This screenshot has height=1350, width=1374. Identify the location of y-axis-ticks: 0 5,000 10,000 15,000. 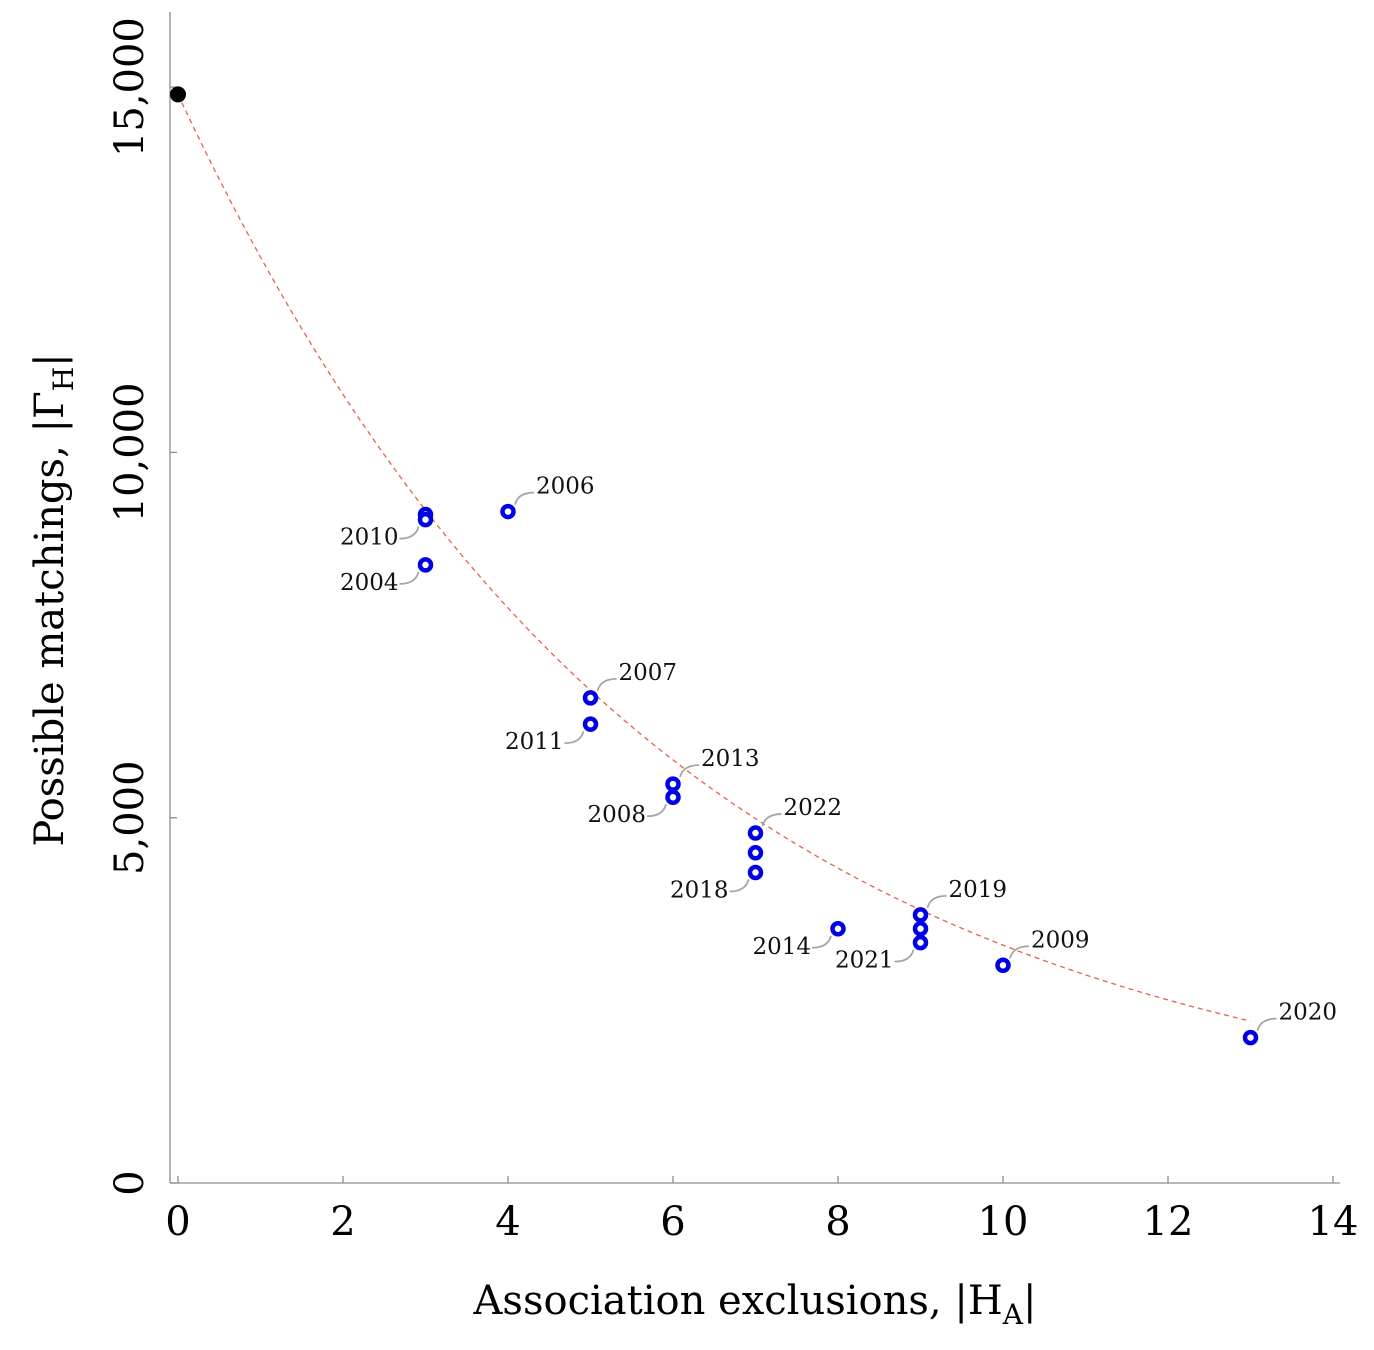
(142, 606).